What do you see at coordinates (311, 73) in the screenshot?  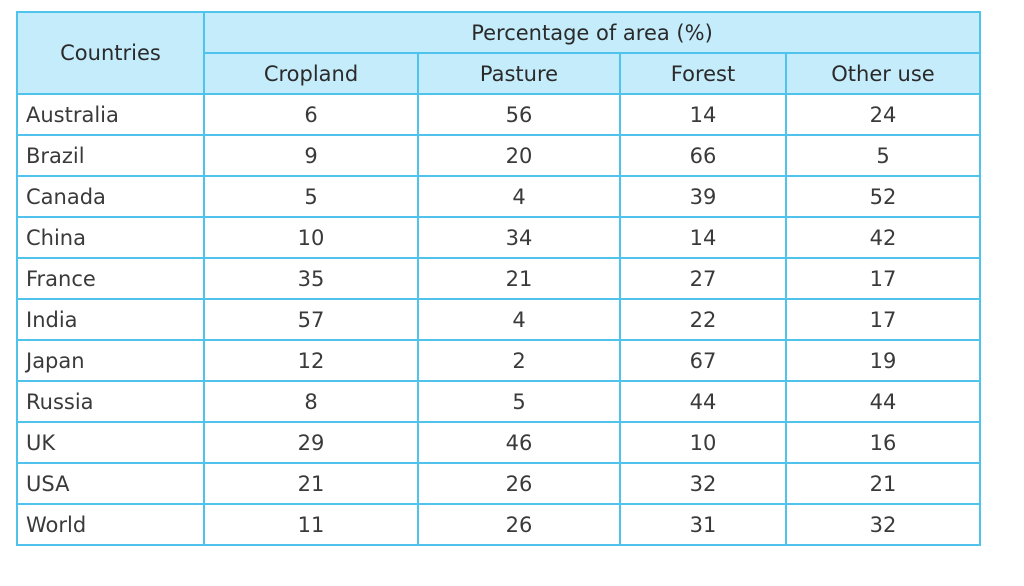 I see `column-header-cropland: Cropland` at bounding box center [311, 73].